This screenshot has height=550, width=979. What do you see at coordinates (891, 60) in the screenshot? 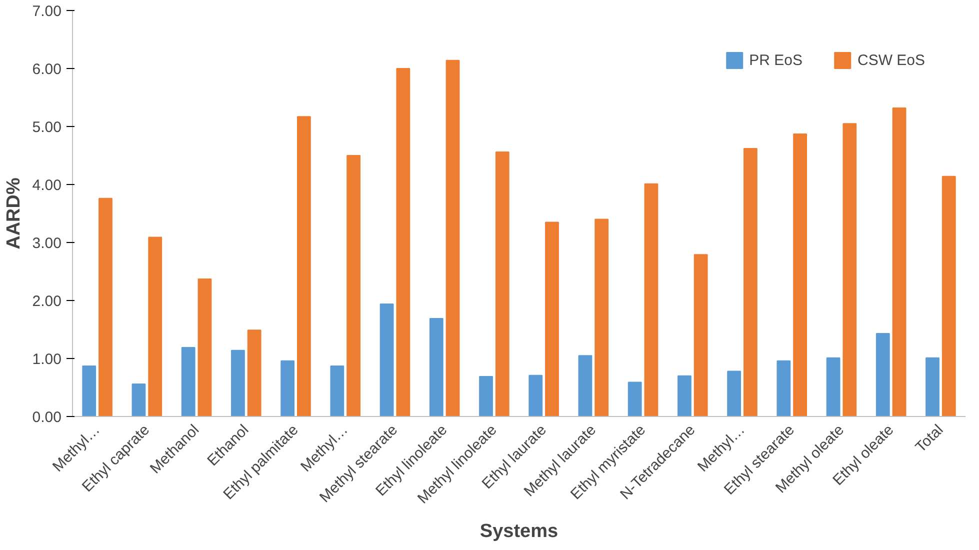
I see `legend-label: CSW EoS` at bounding box center [891, 60].